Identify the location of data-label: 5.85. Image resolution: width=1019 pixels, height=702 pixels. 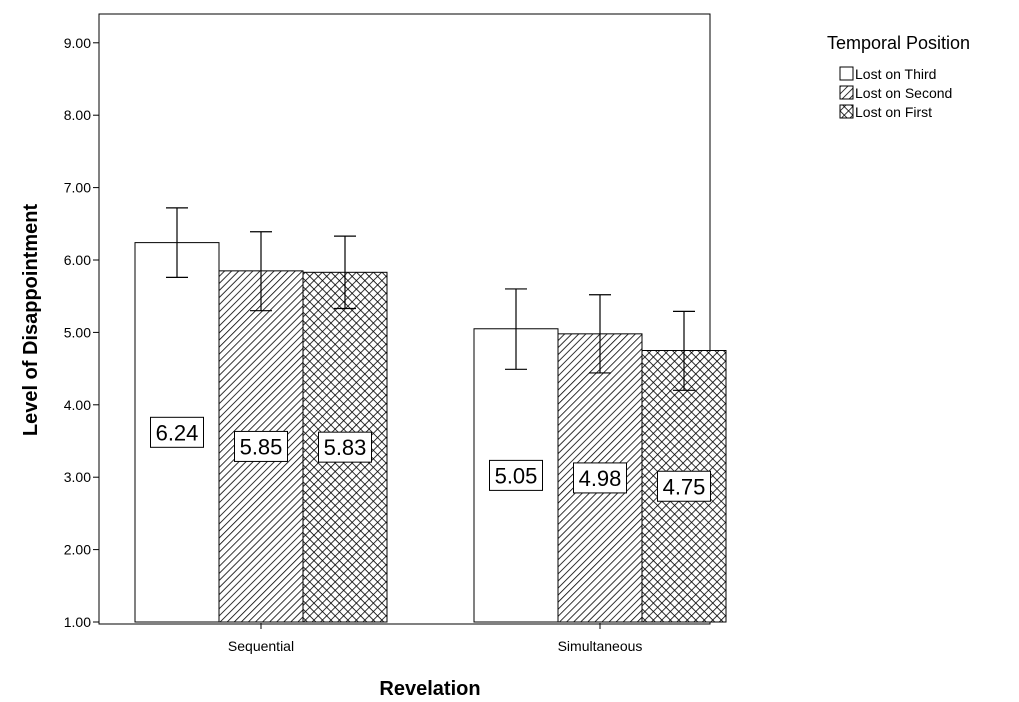
(261, 446).